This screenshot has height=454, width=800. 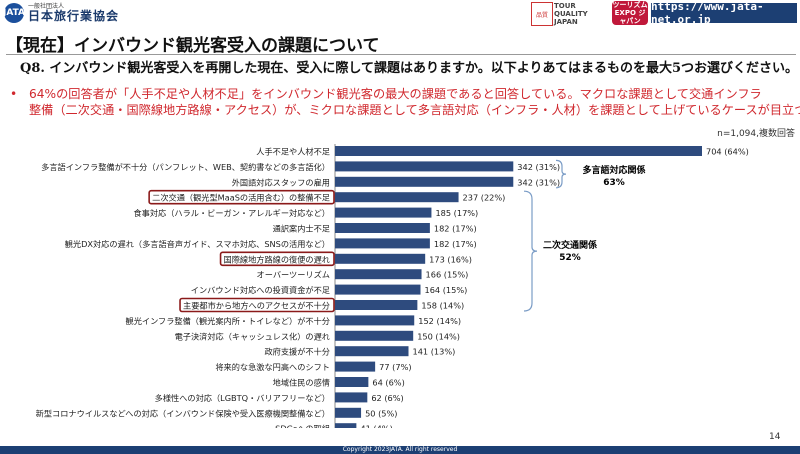 What do you see at coordinates (484, 198) in the screenshot?
I see `value-label: 237 (22%)` at bounding box center [484, 198].